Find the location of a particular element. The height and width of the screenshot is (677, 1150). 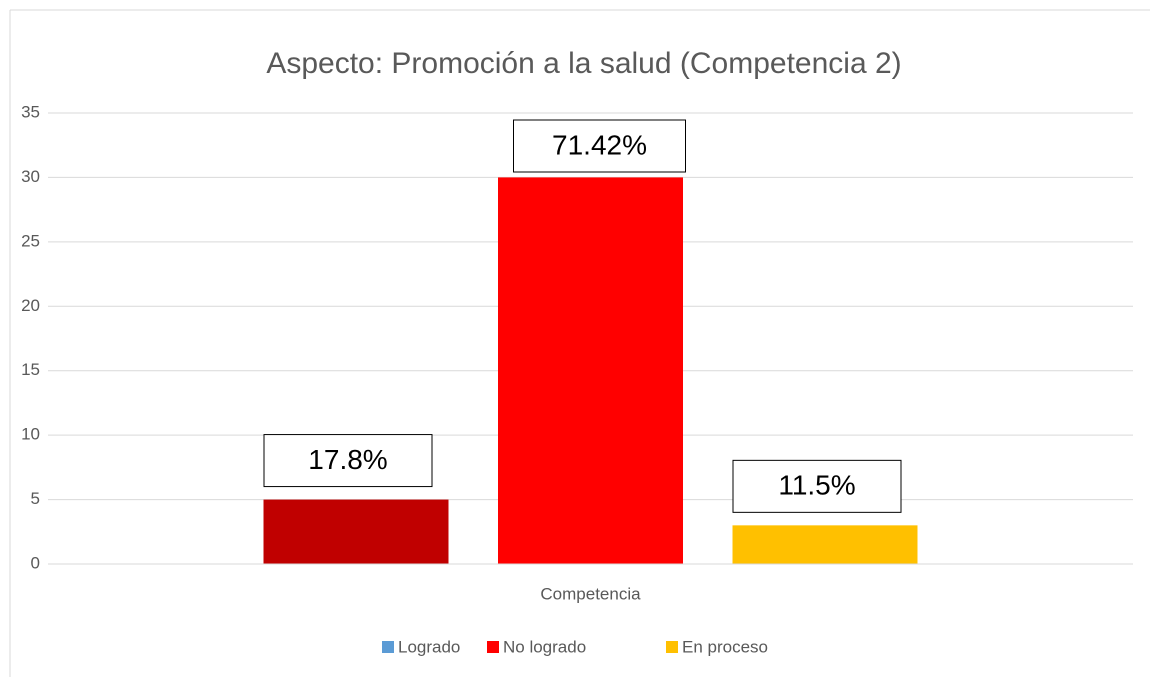

y-tick-label: 25 is located at coordinates (30, 240).